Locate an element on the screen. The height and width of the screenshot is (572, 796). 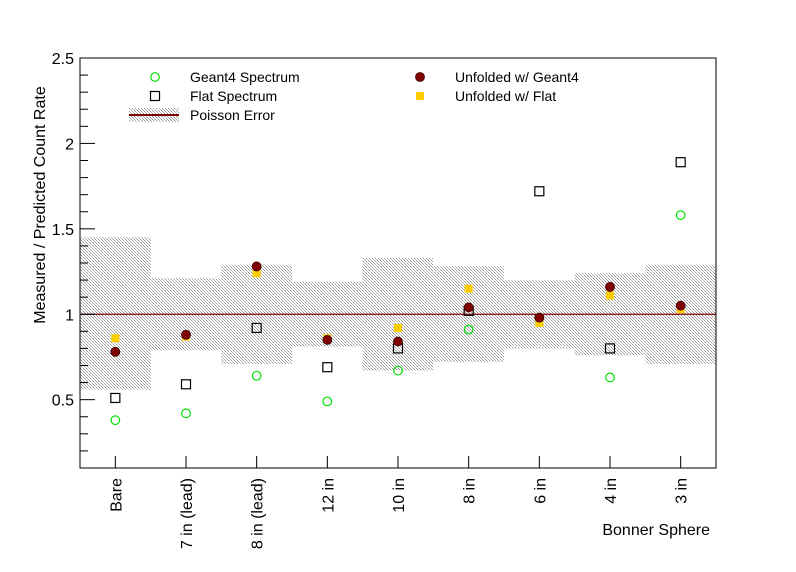
x-tick-label: 10 in is located at coordinates (399, 495).